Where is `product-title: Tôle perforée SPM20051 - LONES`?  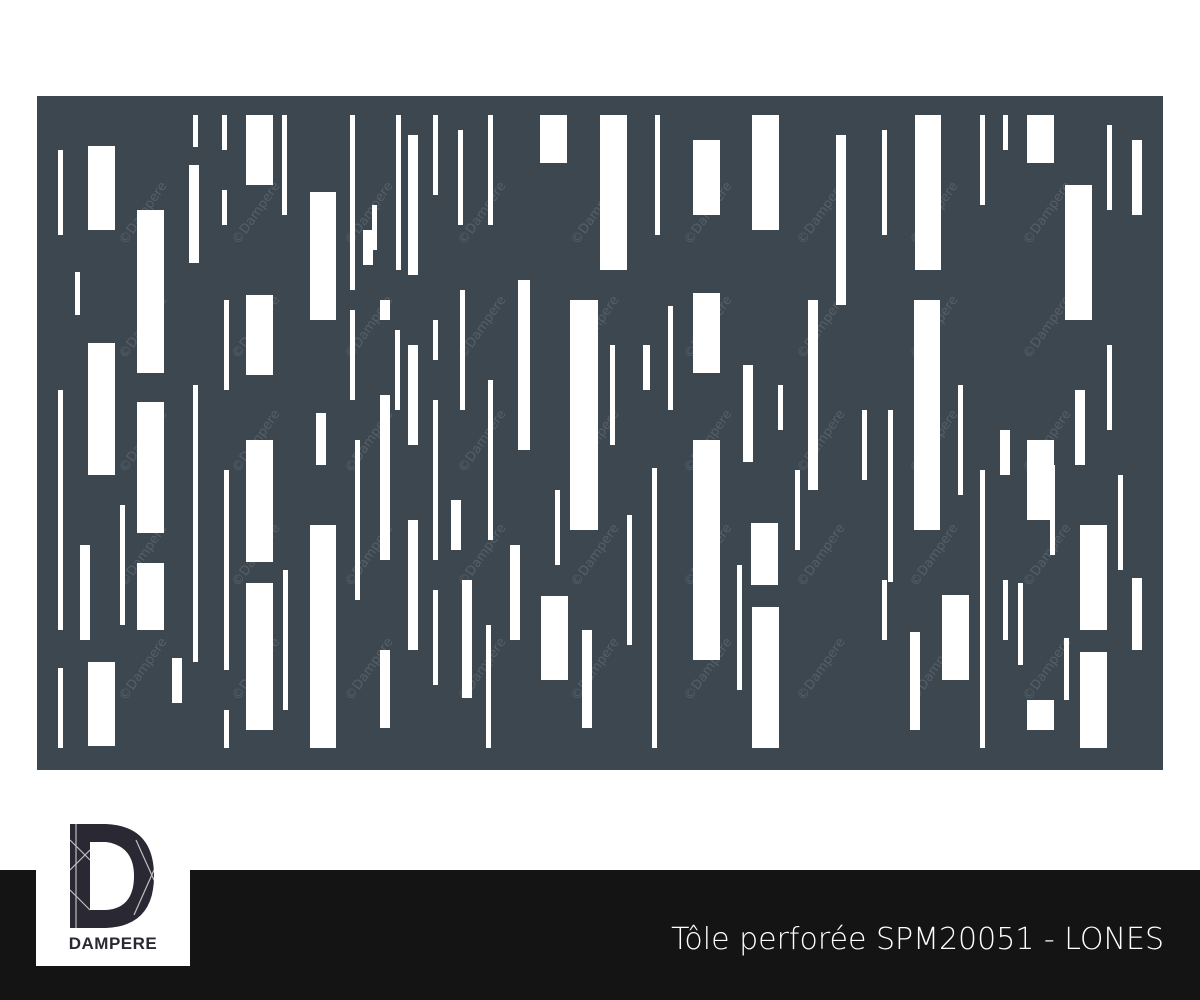 product-title: Tôle perforée SPM20051 - LONES is located at coordinates (917, 939).